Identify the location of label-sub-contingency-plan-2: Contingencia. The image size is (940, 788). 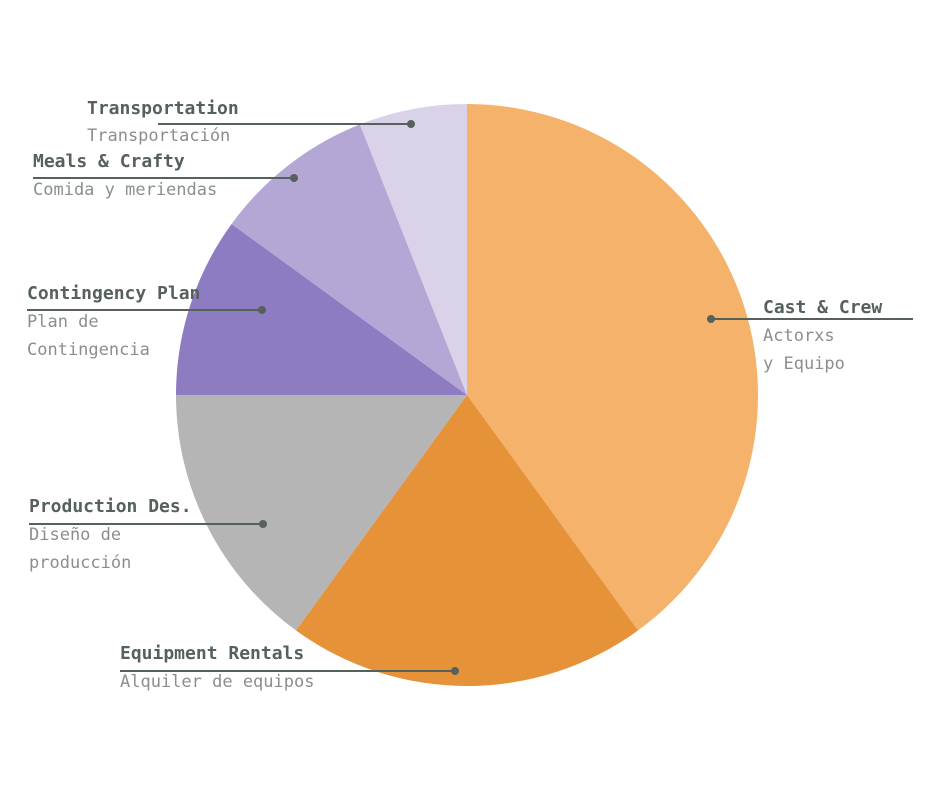
(88, 350).